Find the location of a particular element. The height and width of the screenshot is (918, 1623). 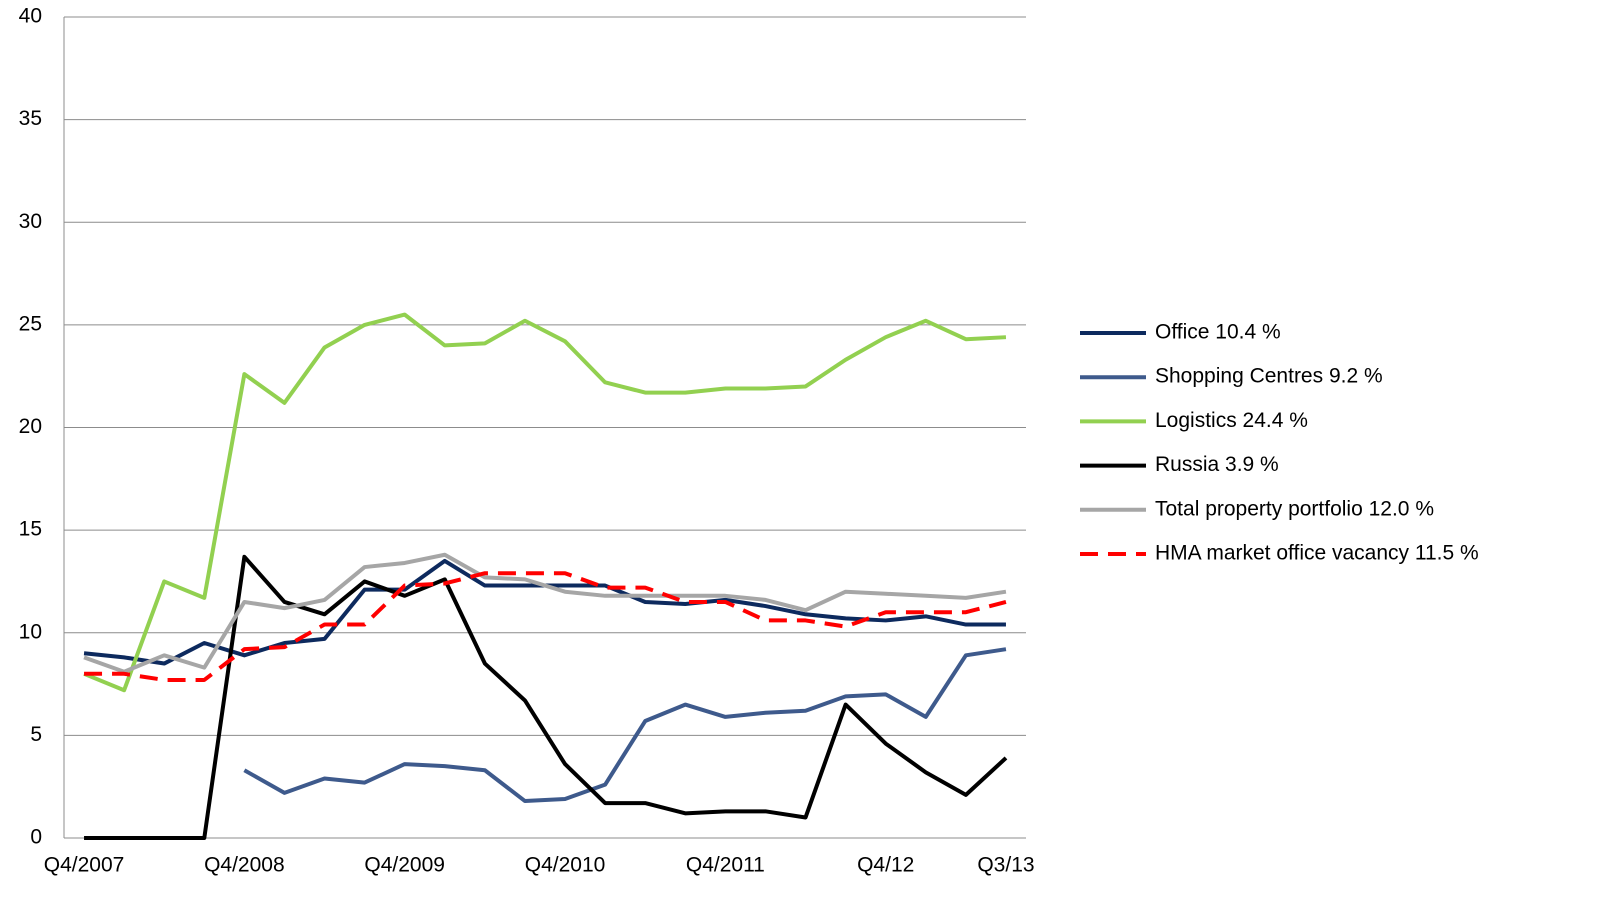

legend-label: Total property portfolio 12.0 % is located at coordinates (1294, 508).